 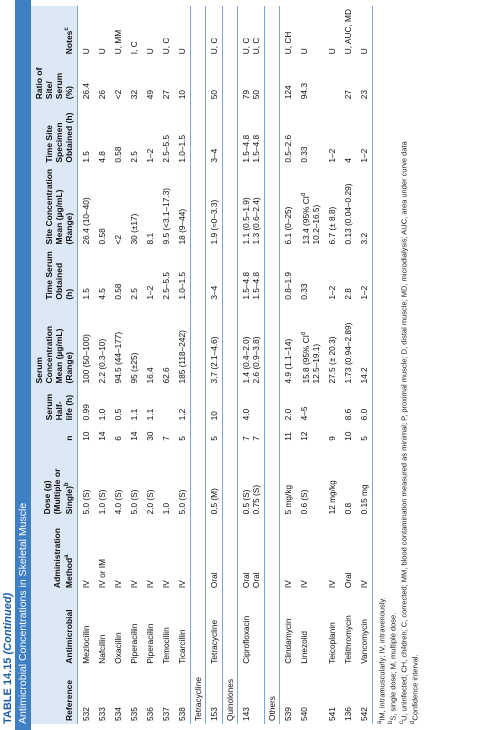 I want to click on table-cell: 185 (118–242), so click(x=182, y=344).